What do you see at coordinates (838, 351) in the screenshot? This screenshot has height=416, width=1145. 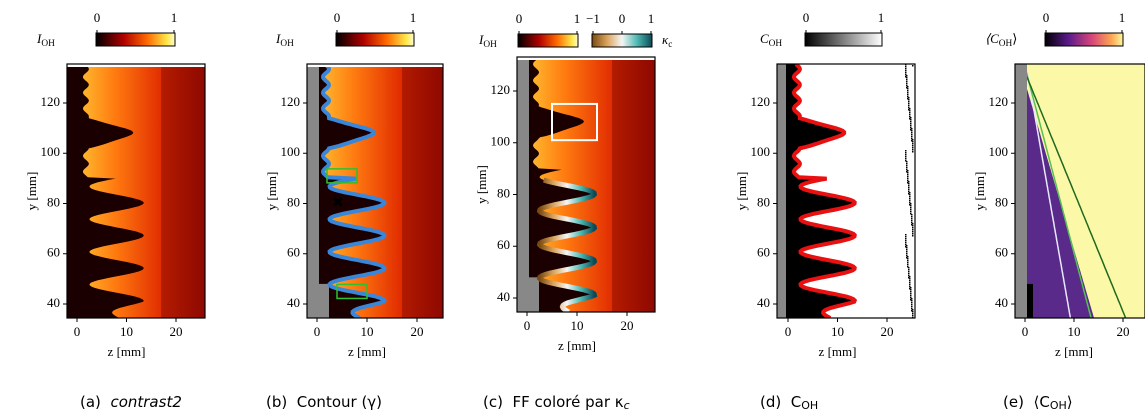 I see `x-axis-label: z [mm]` at bounding box center [838, 351].